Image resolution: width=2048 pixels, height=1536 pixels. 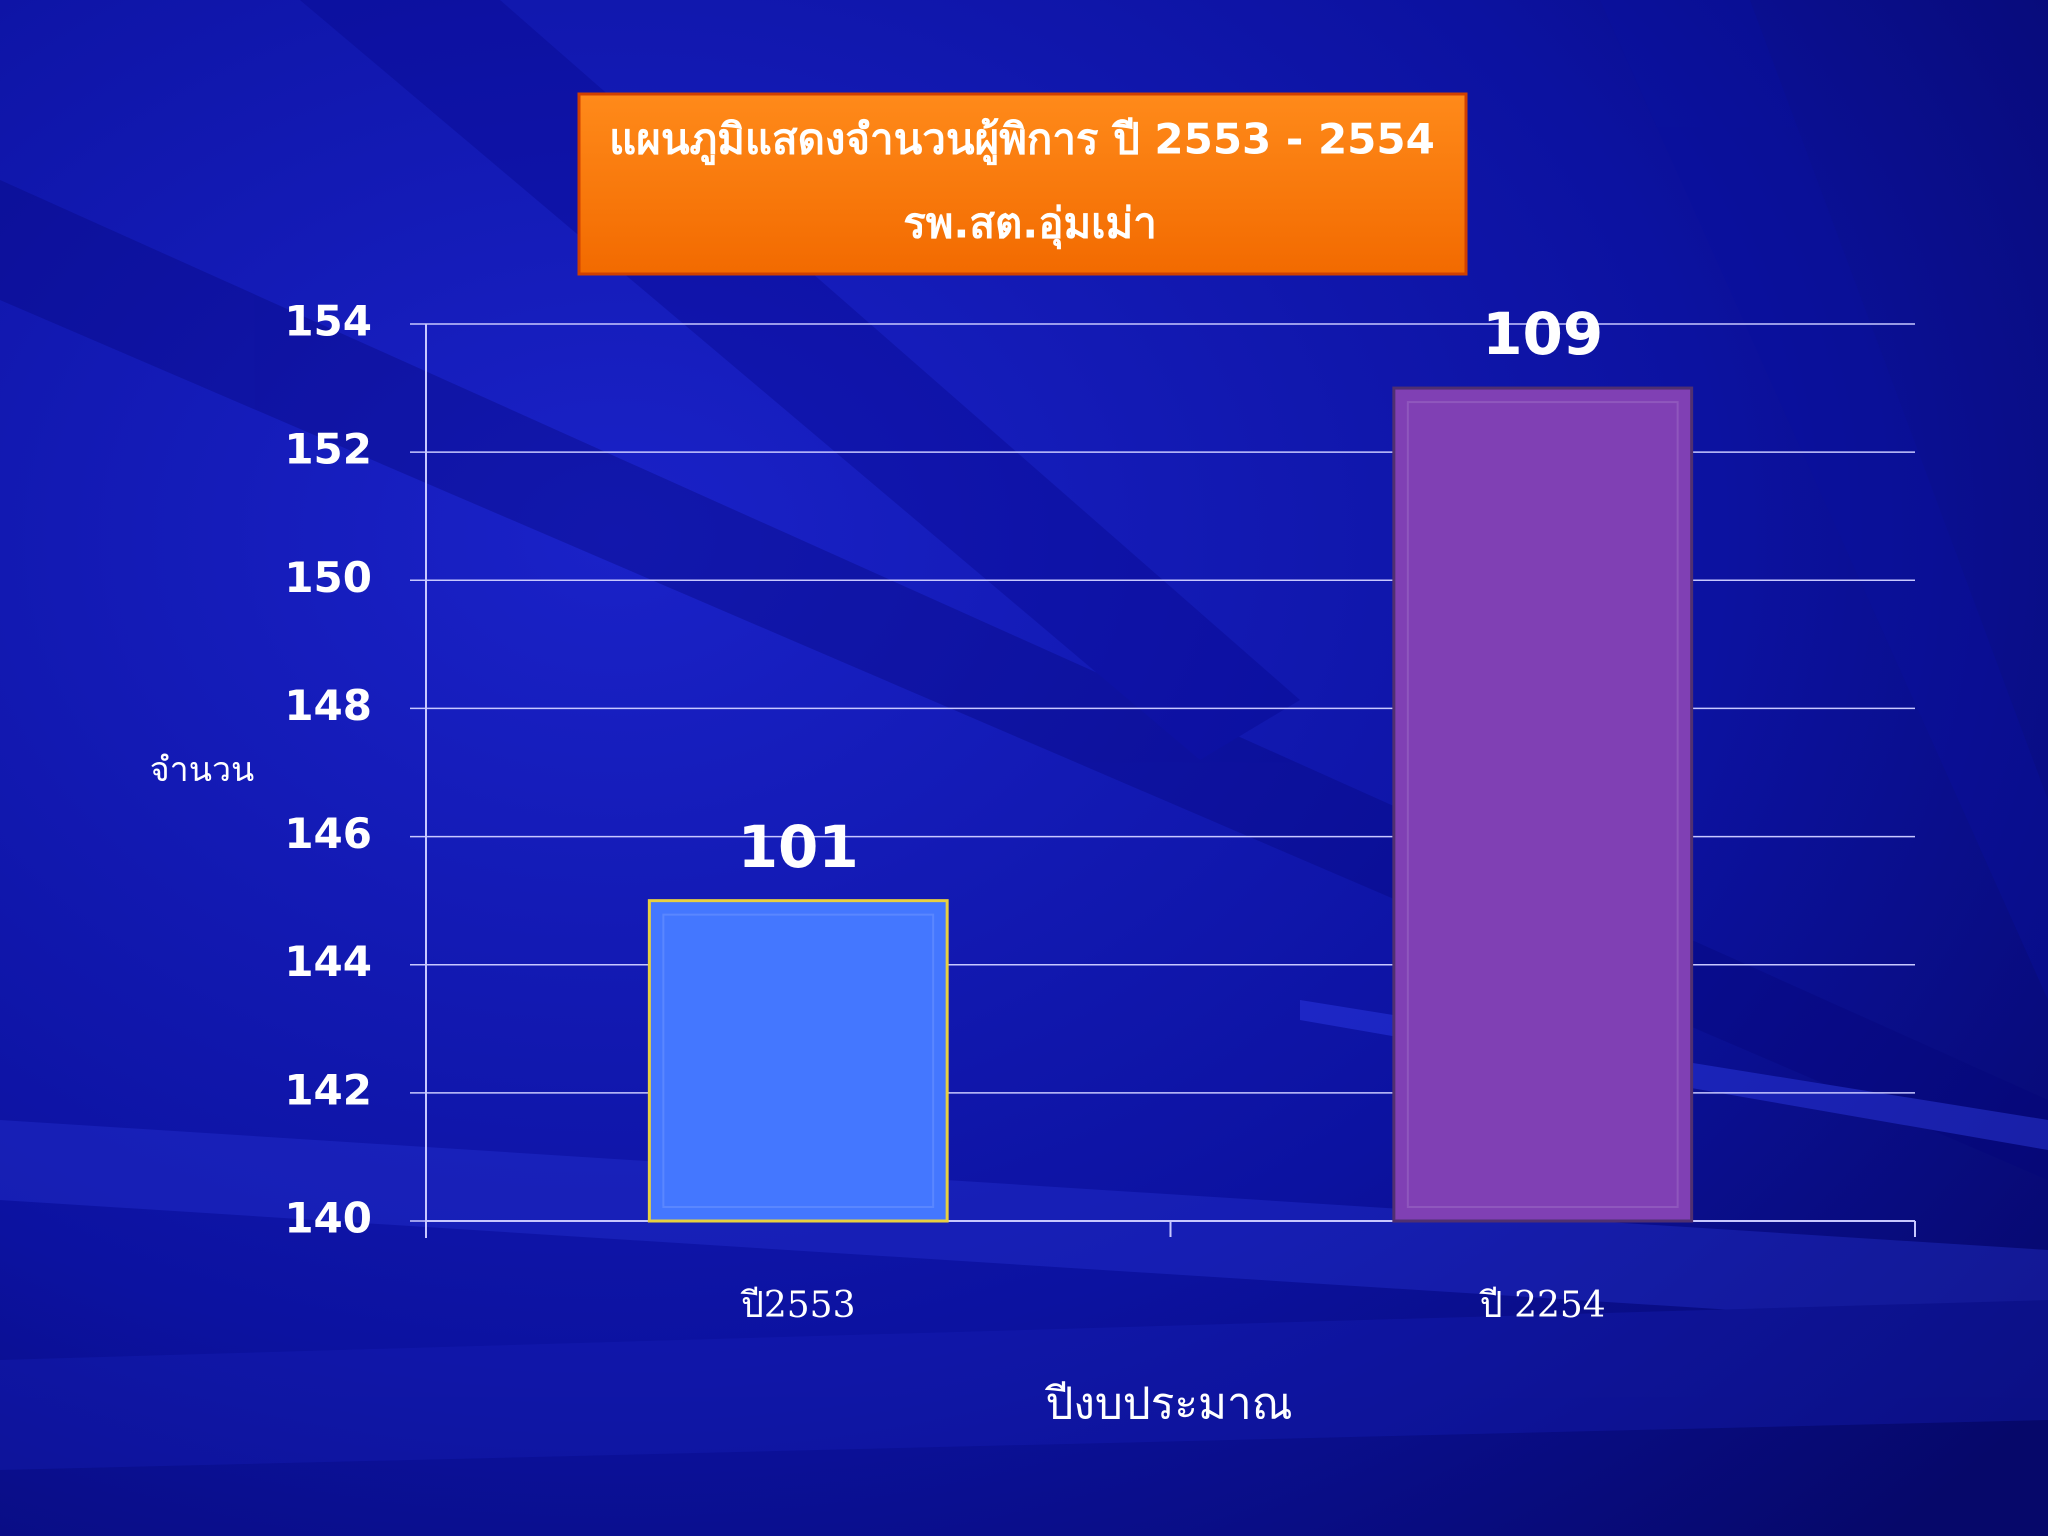 What do you see at coordinates (202, 770) in the screenshot?
I see `y-axis-title: จำนวน` at bounding box center [202, 770].